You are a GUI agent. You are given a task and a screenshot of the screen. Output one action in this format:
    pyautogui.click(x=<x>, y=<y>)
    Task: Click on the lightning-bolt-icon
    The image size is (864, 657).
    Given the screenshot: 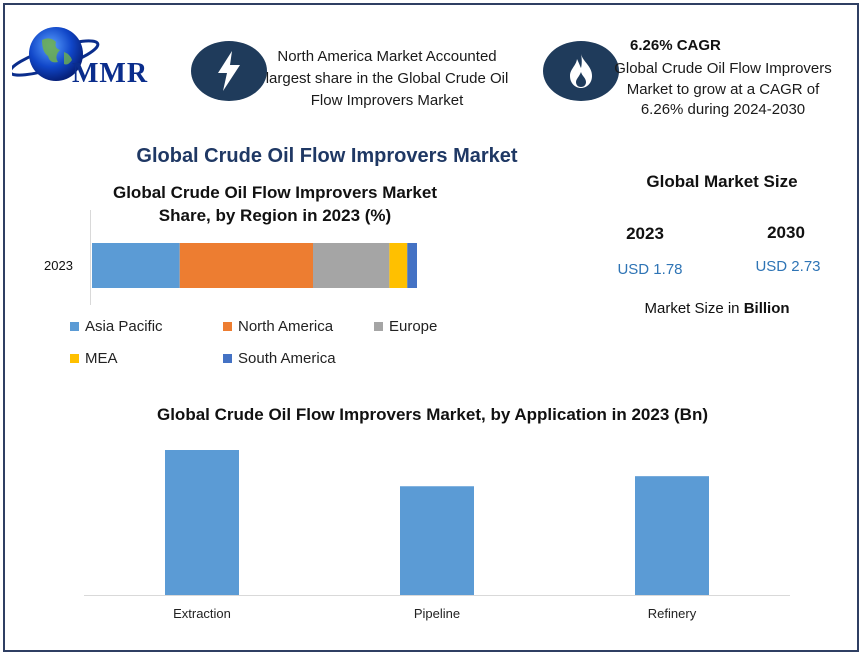 What is the action you would take?
    pyautogui.click(x=229, y=71)
    